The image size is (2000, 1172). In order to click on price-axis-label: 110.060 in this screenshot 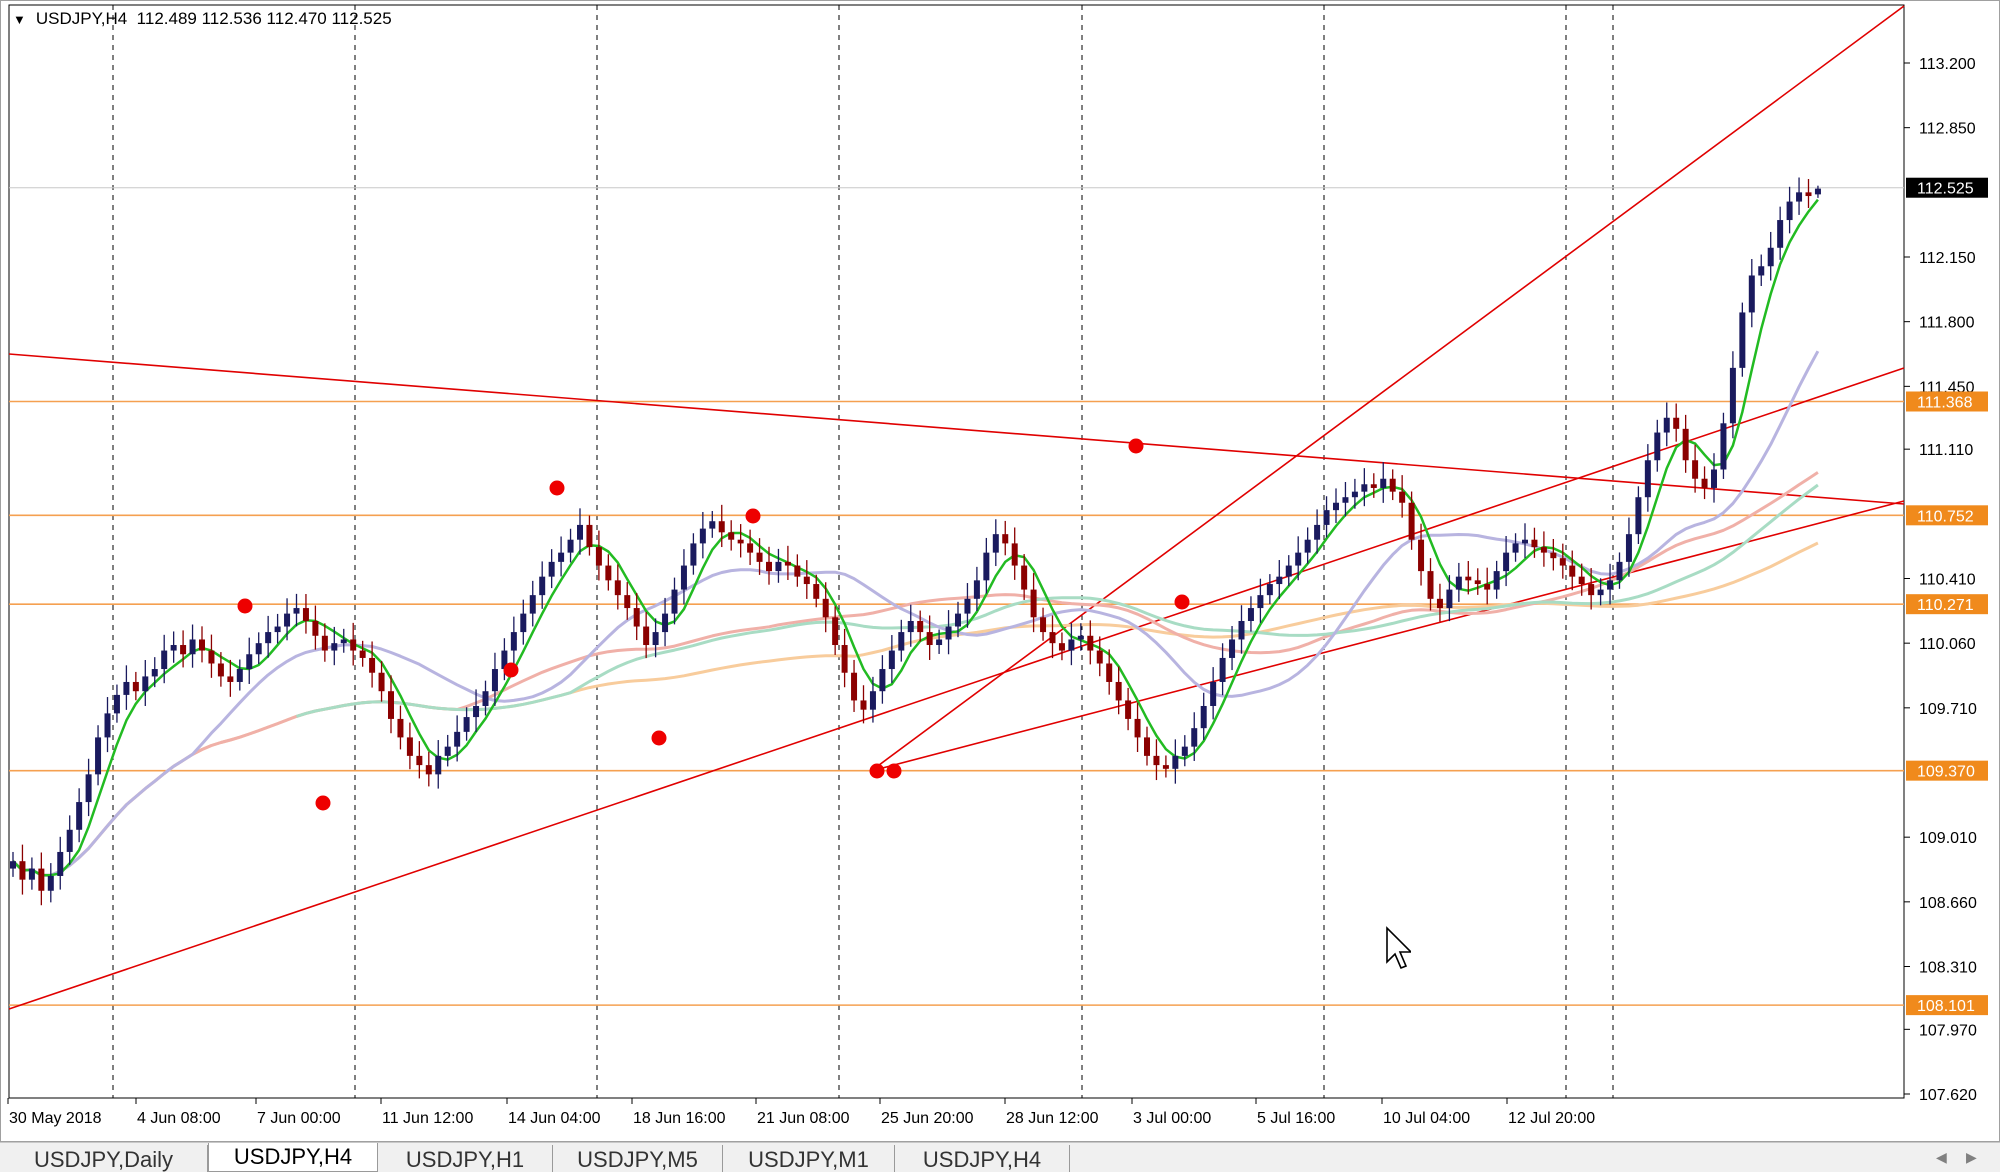, I will do `click(1947, 644)`.